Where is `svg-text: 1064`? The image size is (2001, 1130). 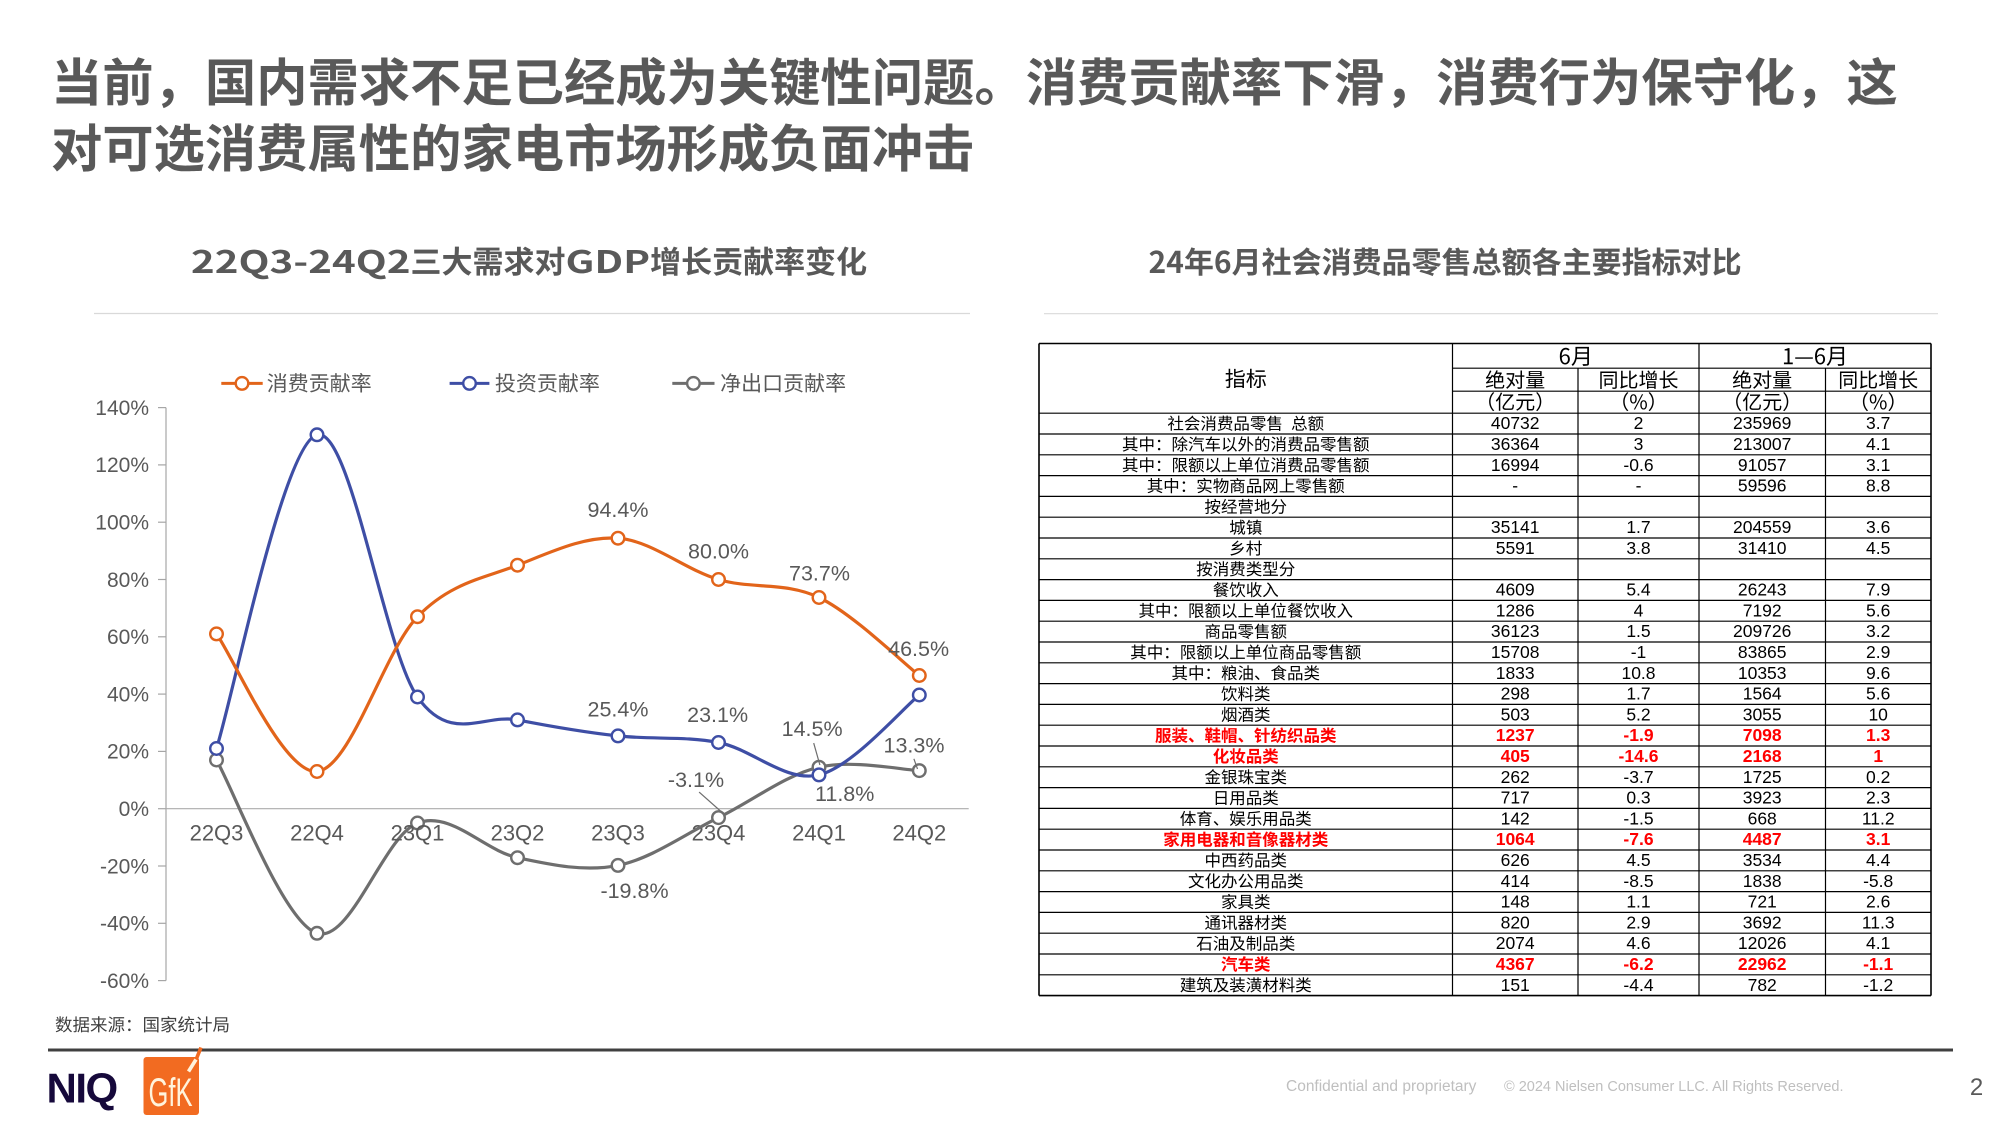
svg-text: 1064 is located at coordinates (1515, 839).